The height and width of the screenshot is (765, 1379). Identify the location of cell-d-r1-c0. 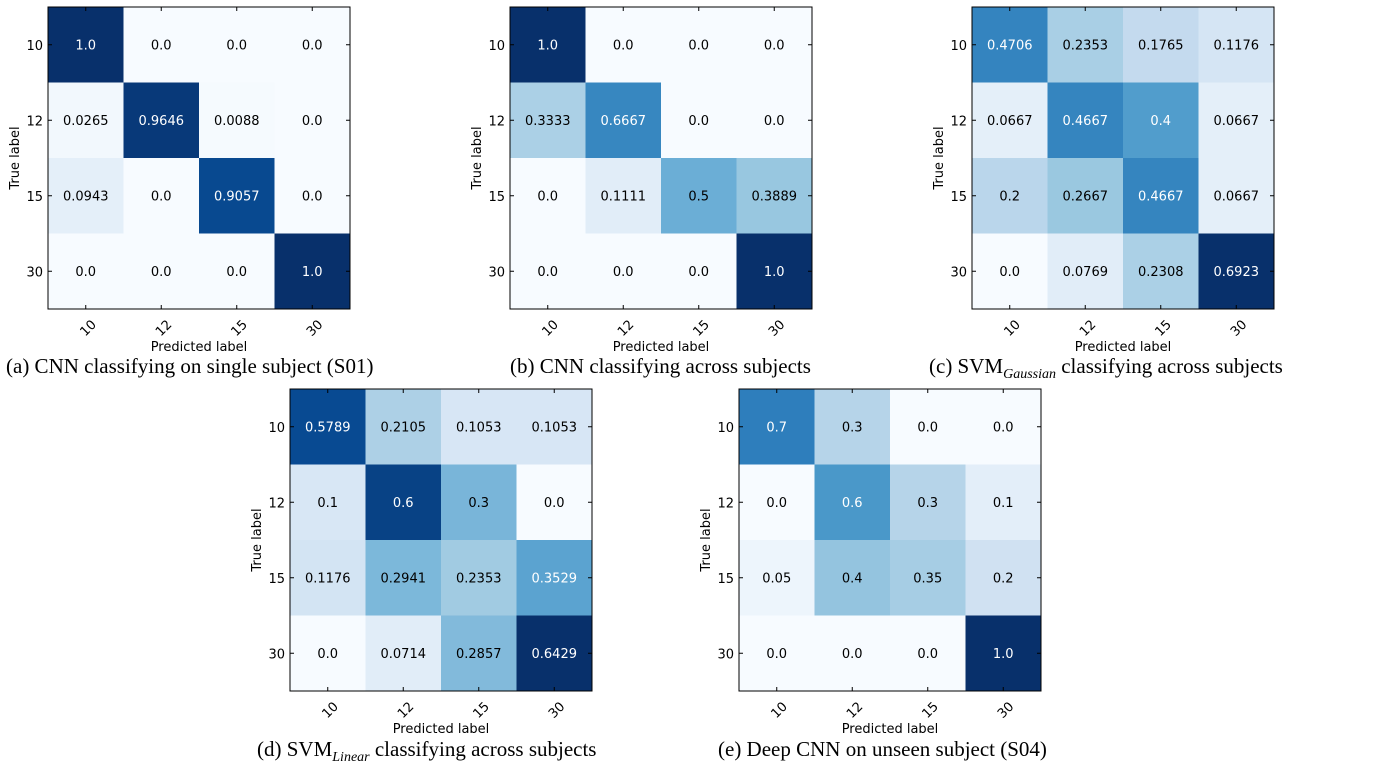
(328, 502).